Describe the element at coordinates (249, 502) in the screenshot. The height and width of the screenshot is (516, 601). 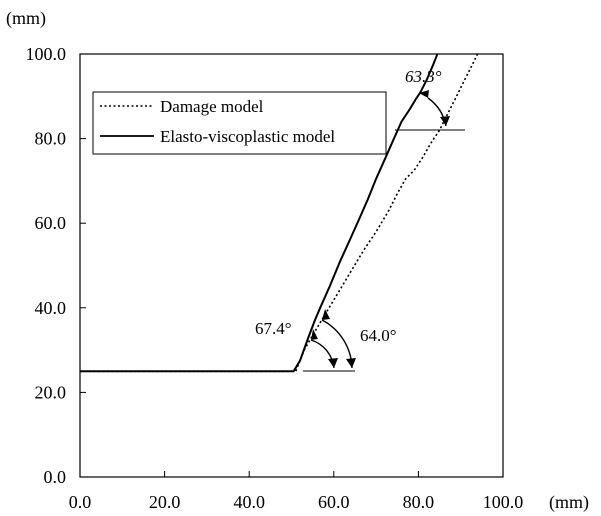
I see `x-tick-label: 40.0` at that location.